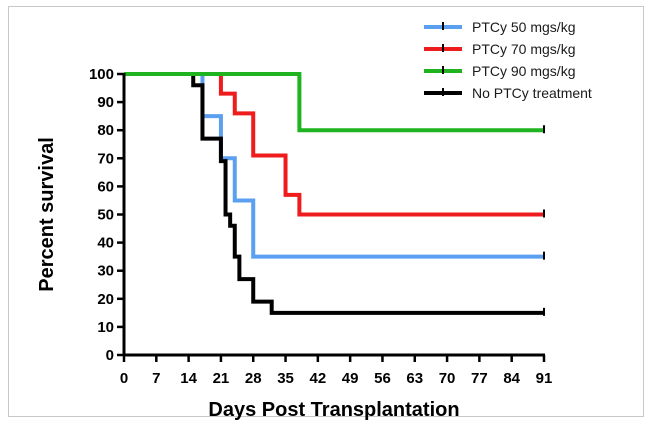 The image size is (654, 423). I want to click on x-tick-label-0: 0, so click(124, 378).